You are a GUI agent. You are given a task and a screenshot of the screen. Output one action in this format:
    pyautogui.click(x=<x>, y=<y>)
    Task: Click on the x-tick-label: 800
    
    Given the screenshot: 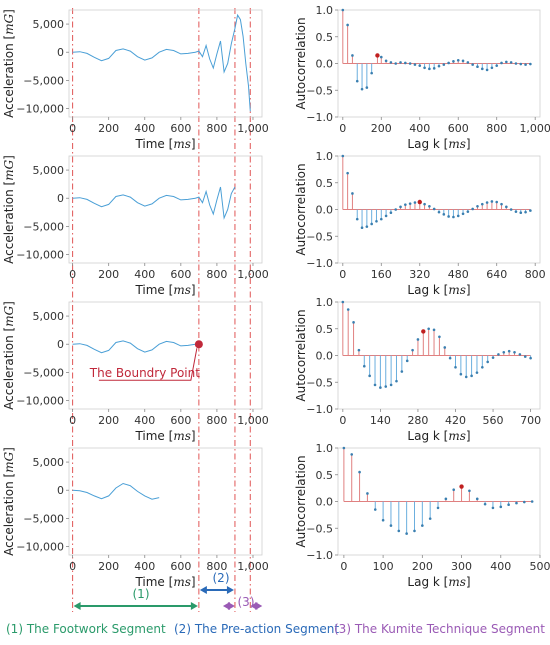 What is the action you would take?
    pyautogui.click(x=496, y=128)
    